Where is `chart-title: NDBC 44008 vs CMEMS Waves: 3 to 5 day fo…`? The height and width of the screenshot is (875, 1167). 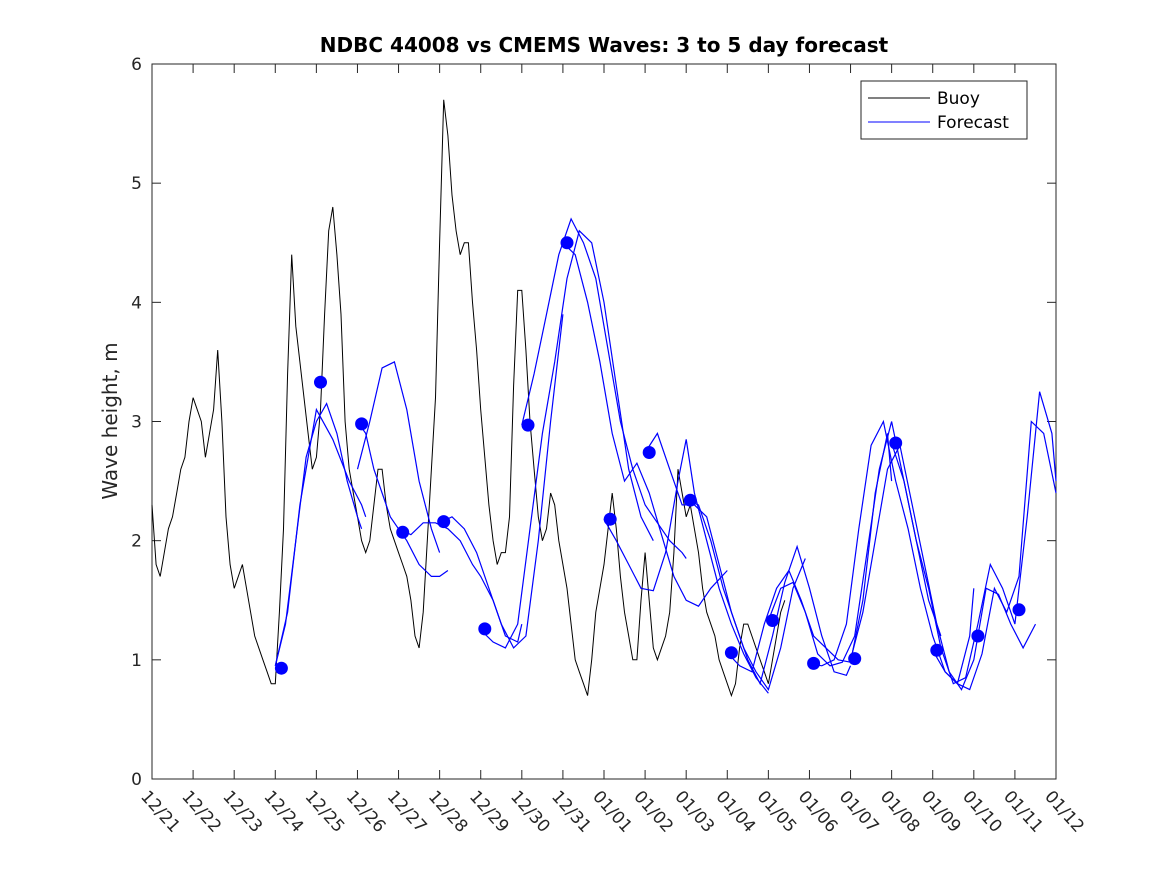
chart-title: NDBC 44008 vs CMEMS Waves: 3 to 5 day fo… is located at coordinates (604, 45).